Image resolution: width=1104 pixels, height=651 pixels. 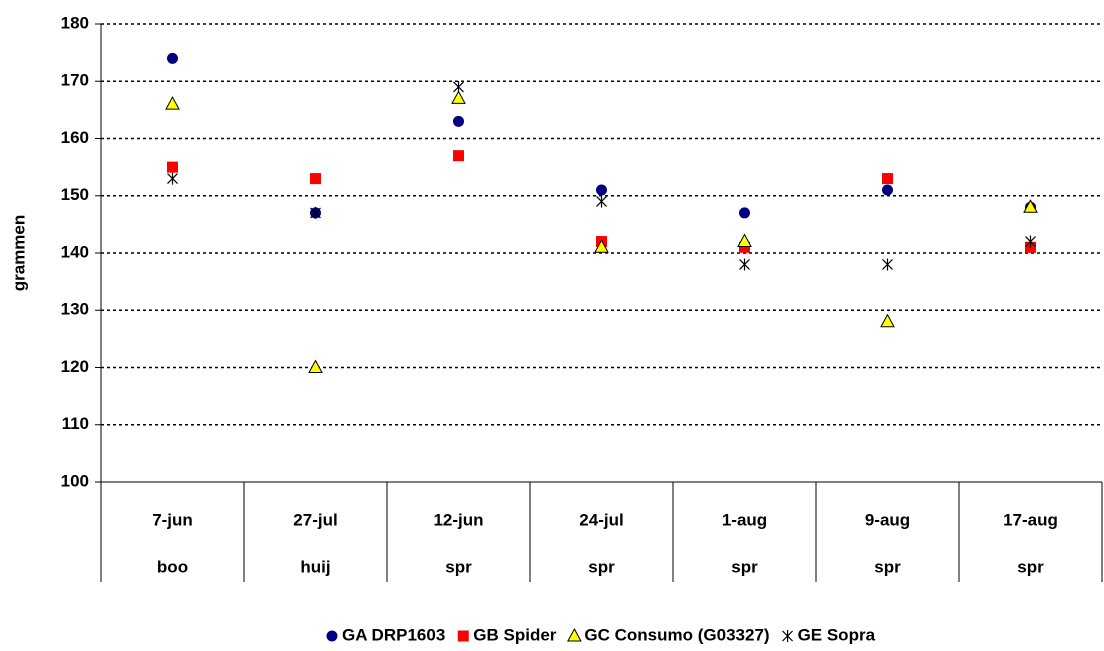 I want to click on x-tick-label: 9-aug, so click(x=887, y=519).